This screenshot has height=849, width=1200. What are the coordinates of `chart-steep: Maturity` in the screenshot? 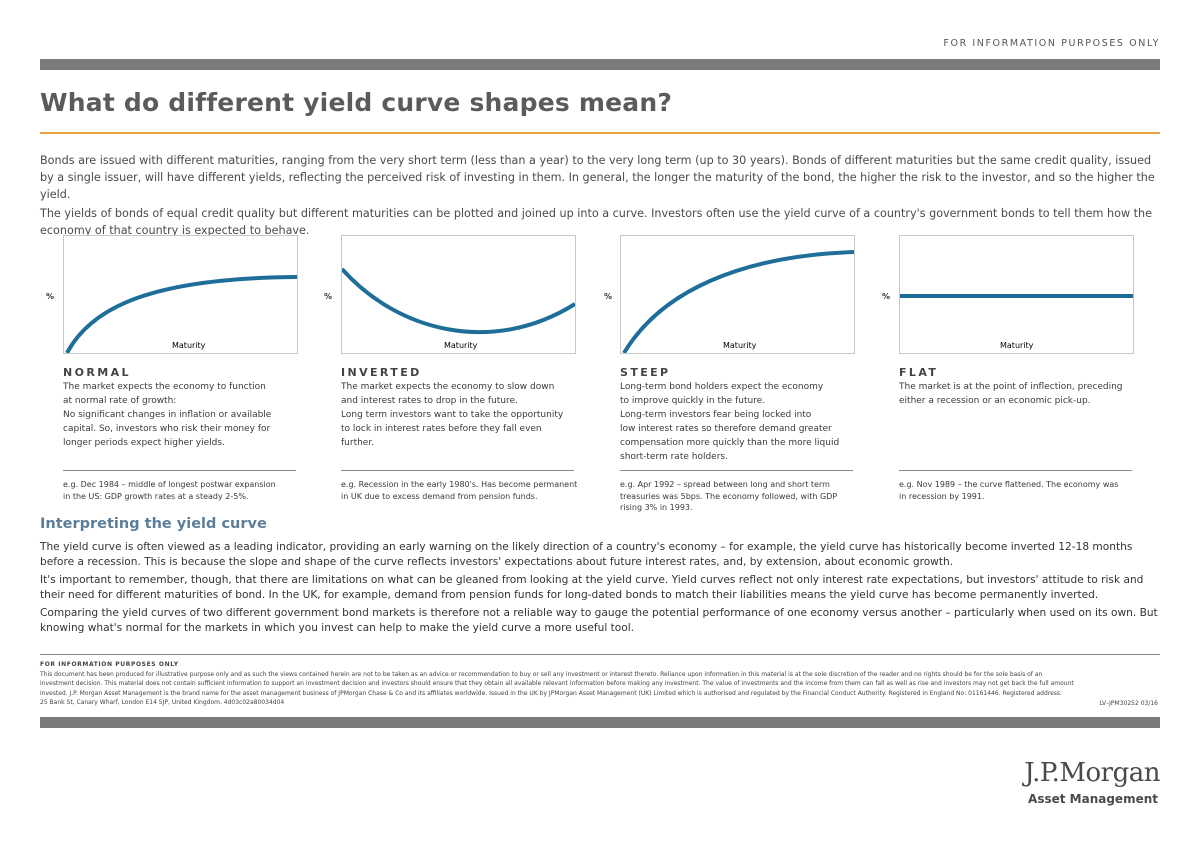 It's located at (737, 294).